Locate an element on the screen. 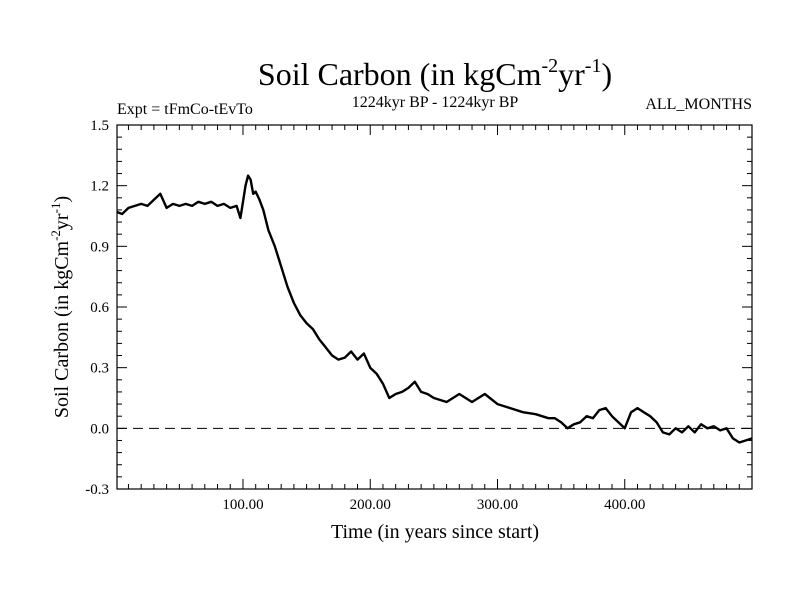 This screenshot has height=600, width=800. y-tick-label: 0.3 is located at coordinates (99, 369).